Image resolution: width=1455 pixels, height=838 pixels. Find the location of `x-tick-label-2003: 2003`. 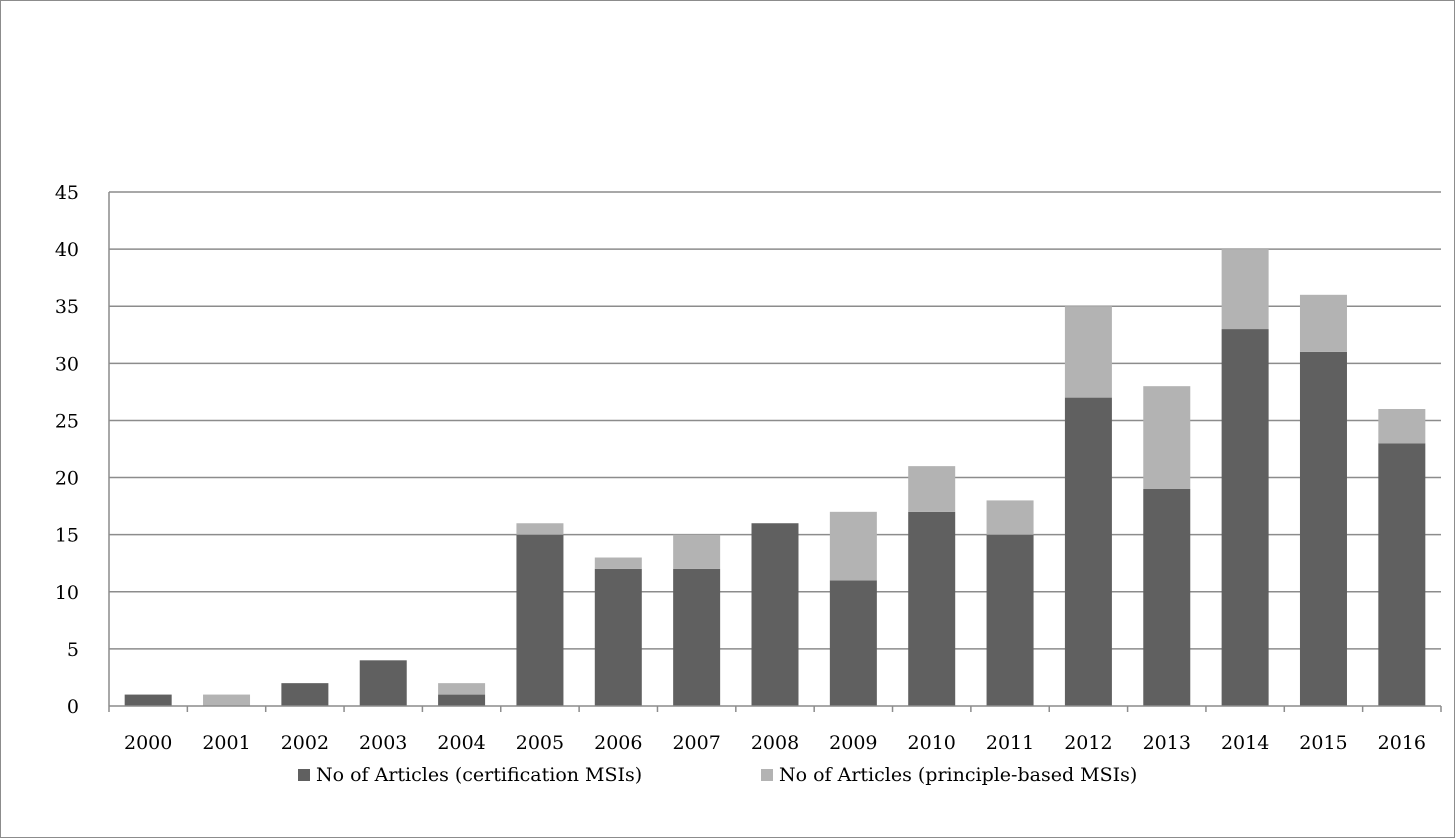

x-tick-label-2003: 2003 is located at coordinates (383, 743).